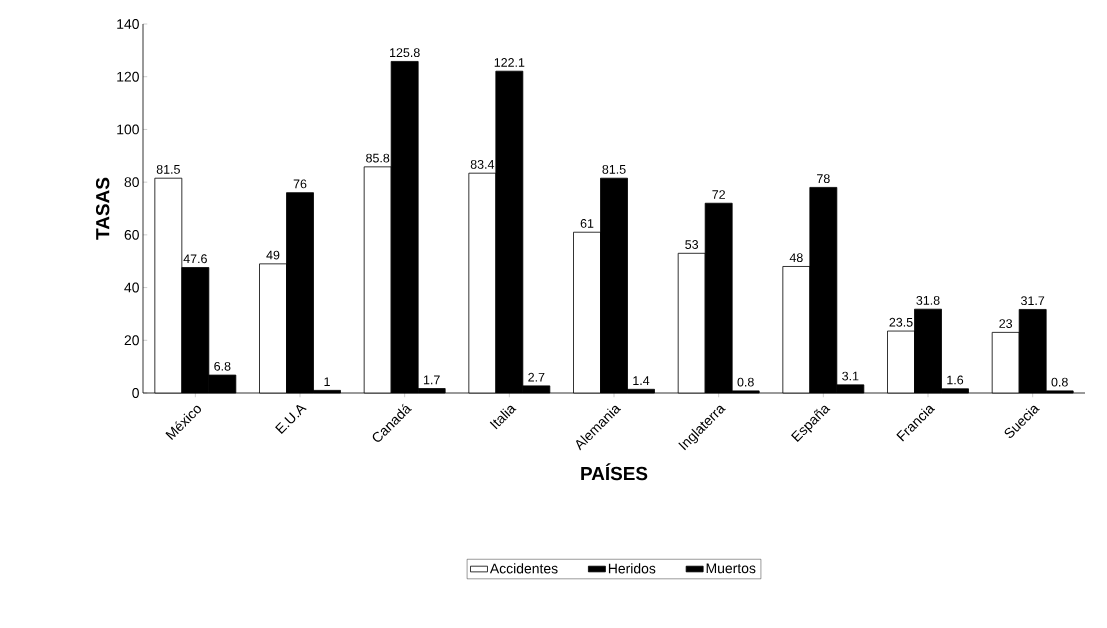  I want to click on data-label: 23, so click(1006, 323).